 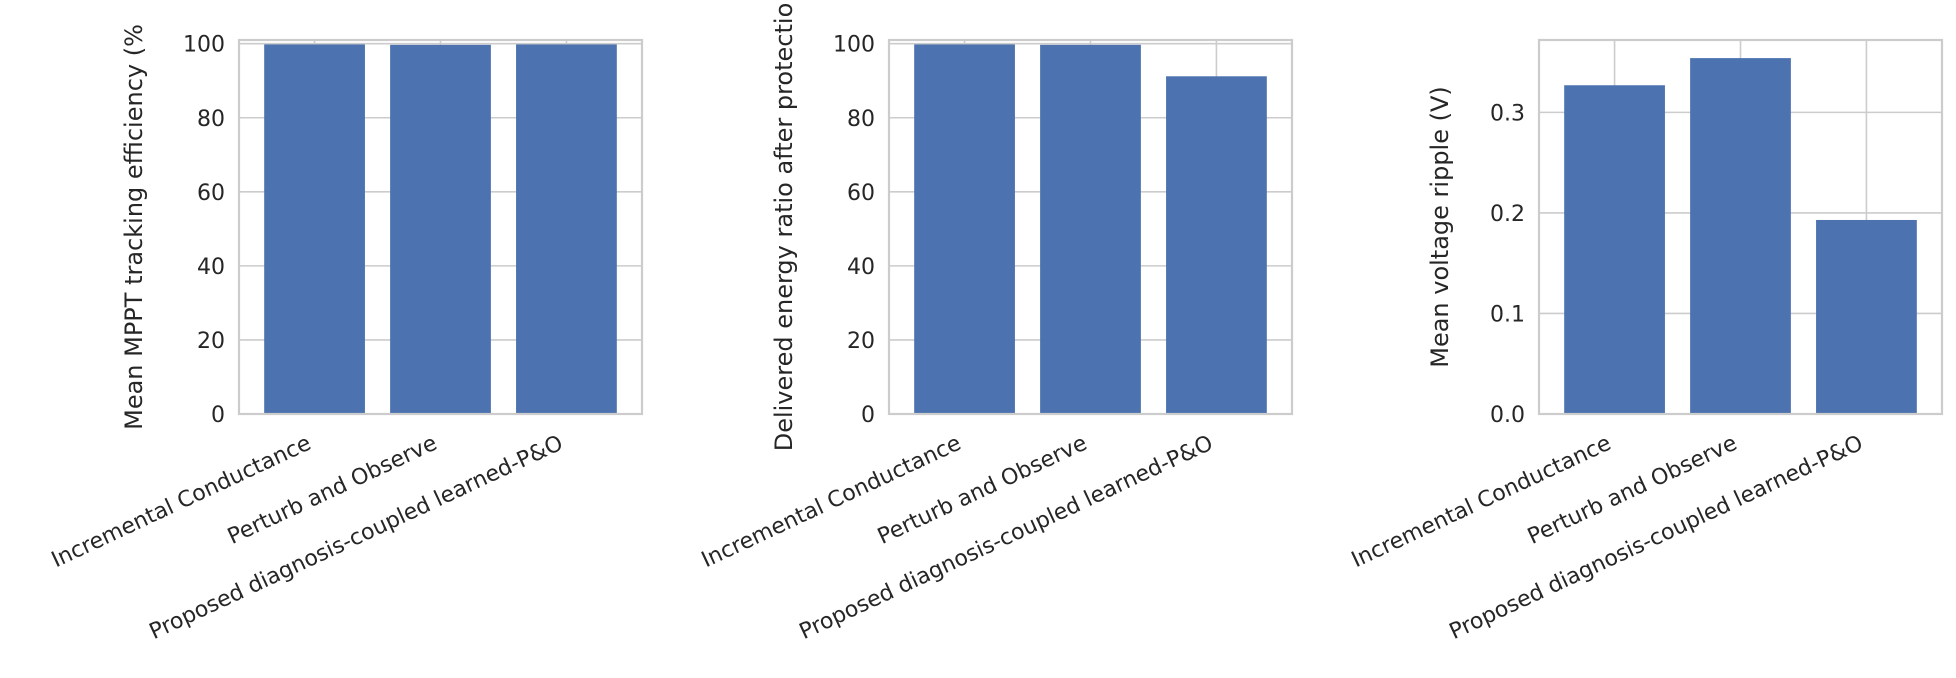 I want to click on y-axis-label: Mean voltage ripple (V), so click(x=1440, y=227).